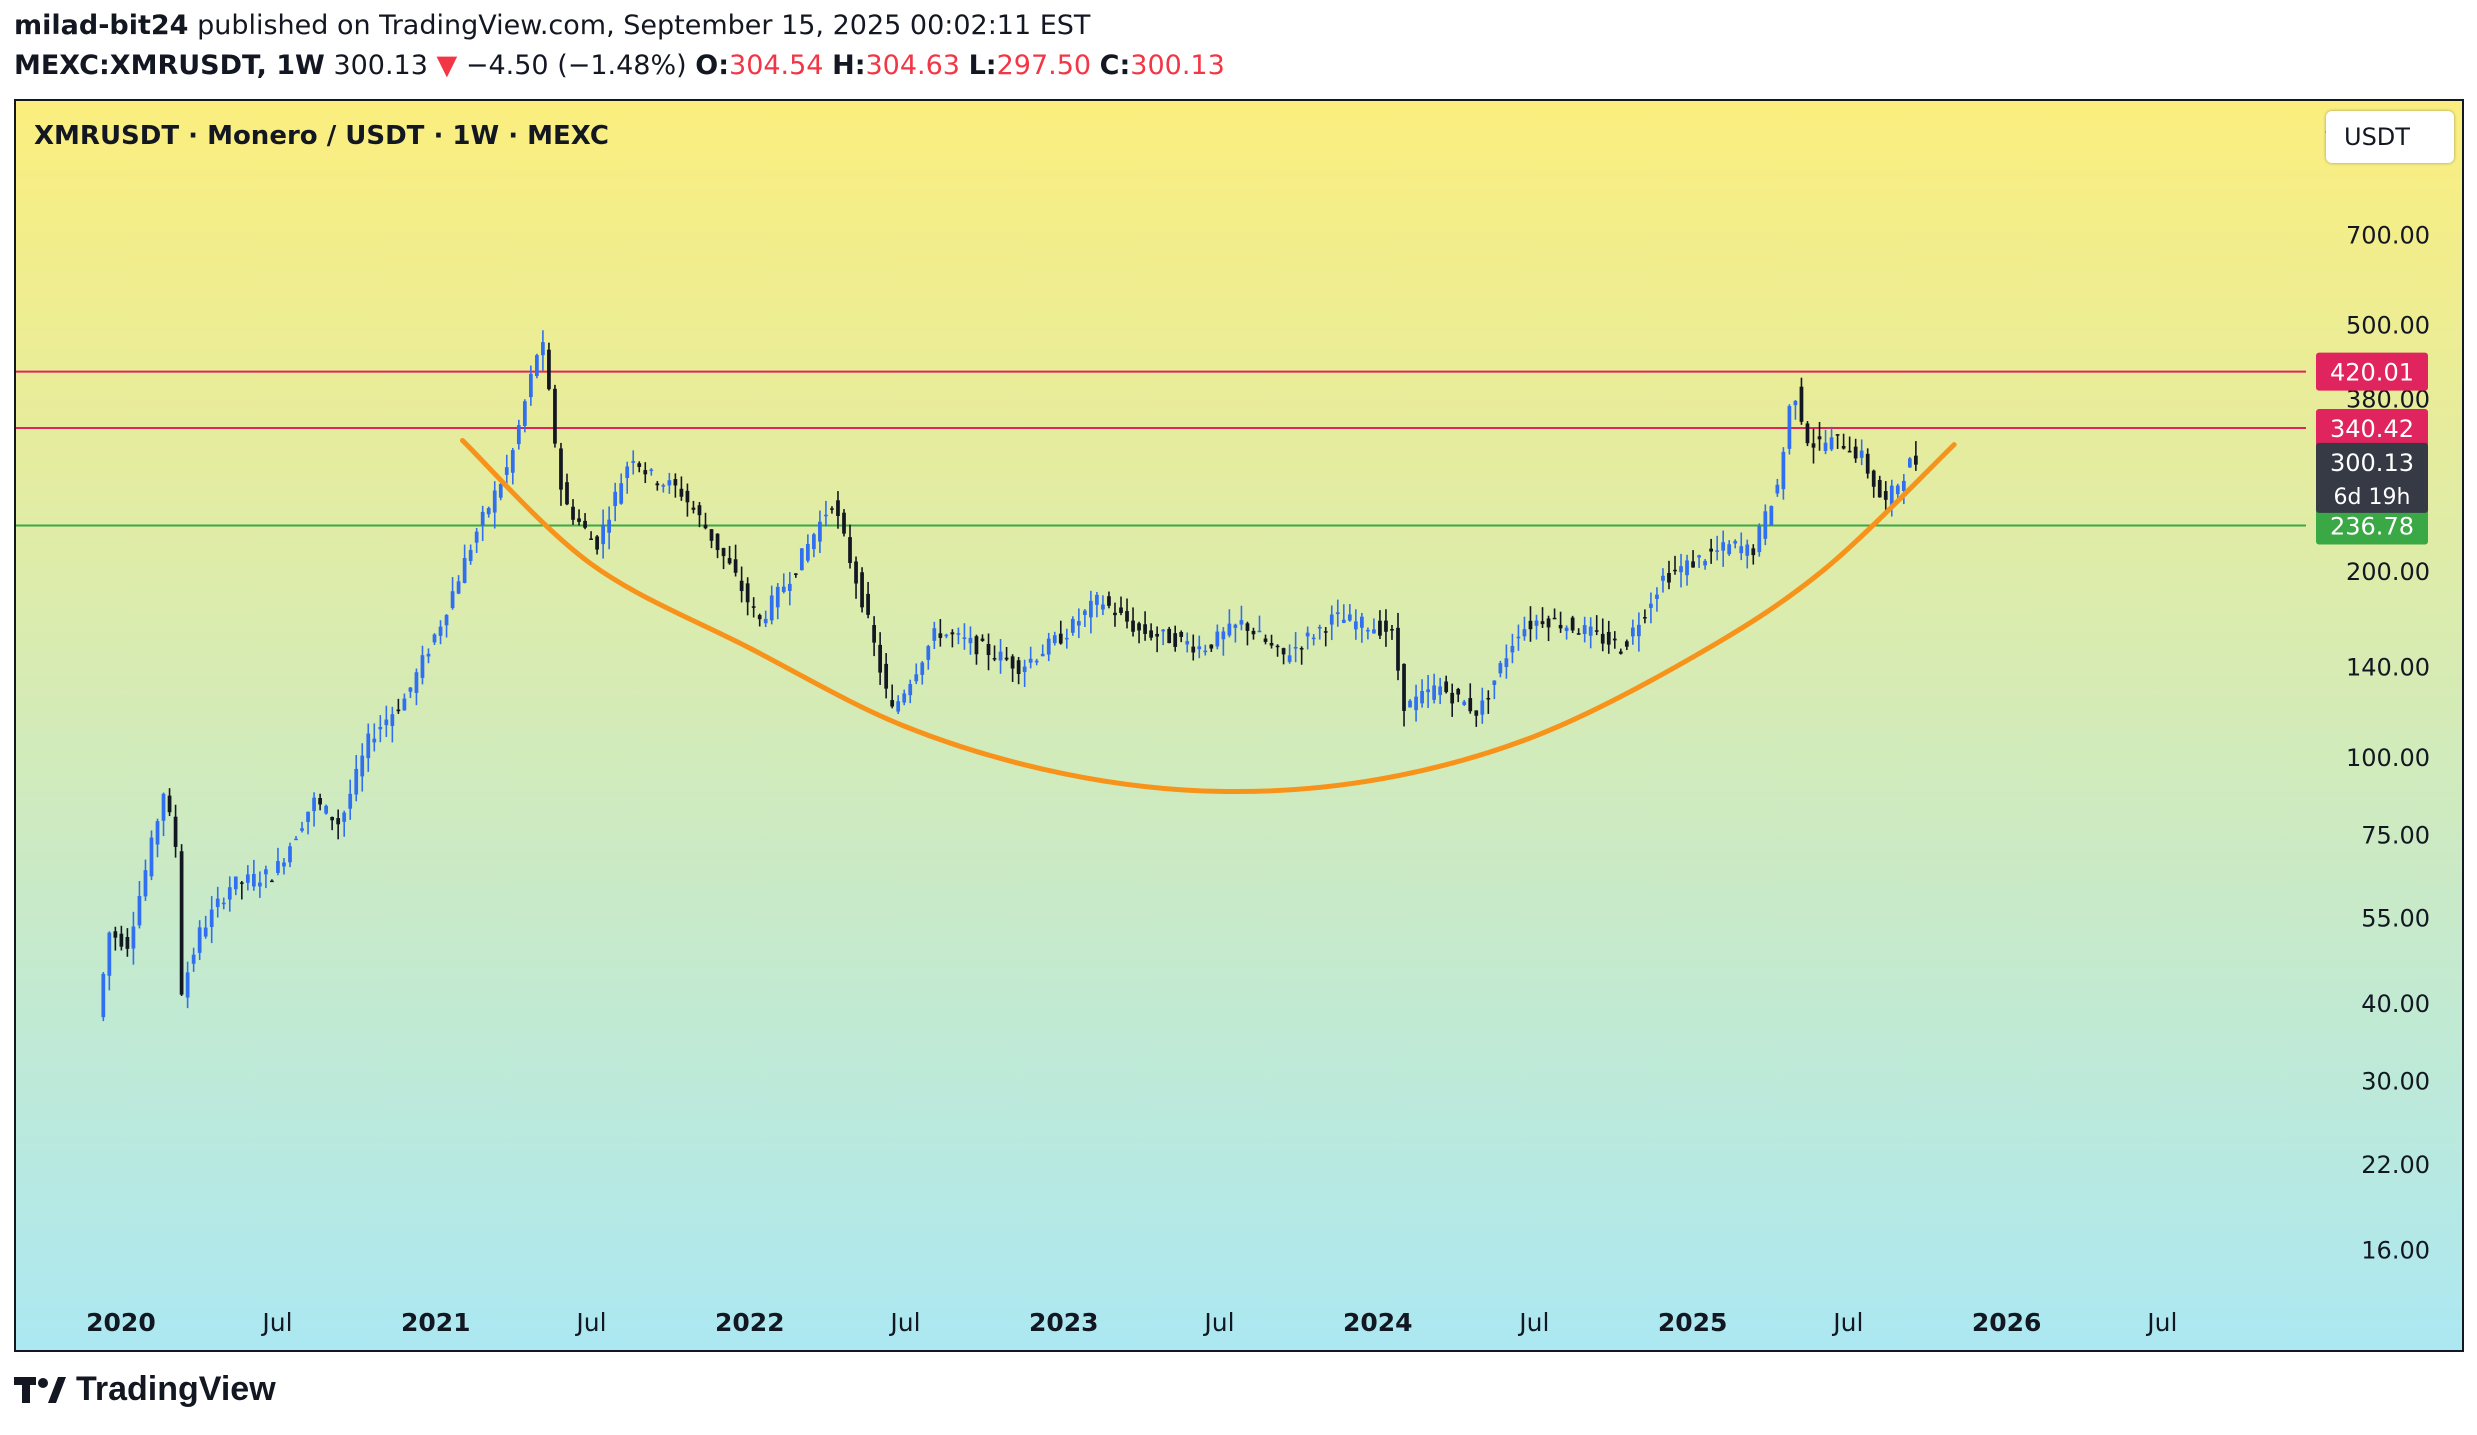 Image resolution: width=2477 pixels, height=1435 pixels. I want to click on currency-button: USDT, so click(2390, 137).